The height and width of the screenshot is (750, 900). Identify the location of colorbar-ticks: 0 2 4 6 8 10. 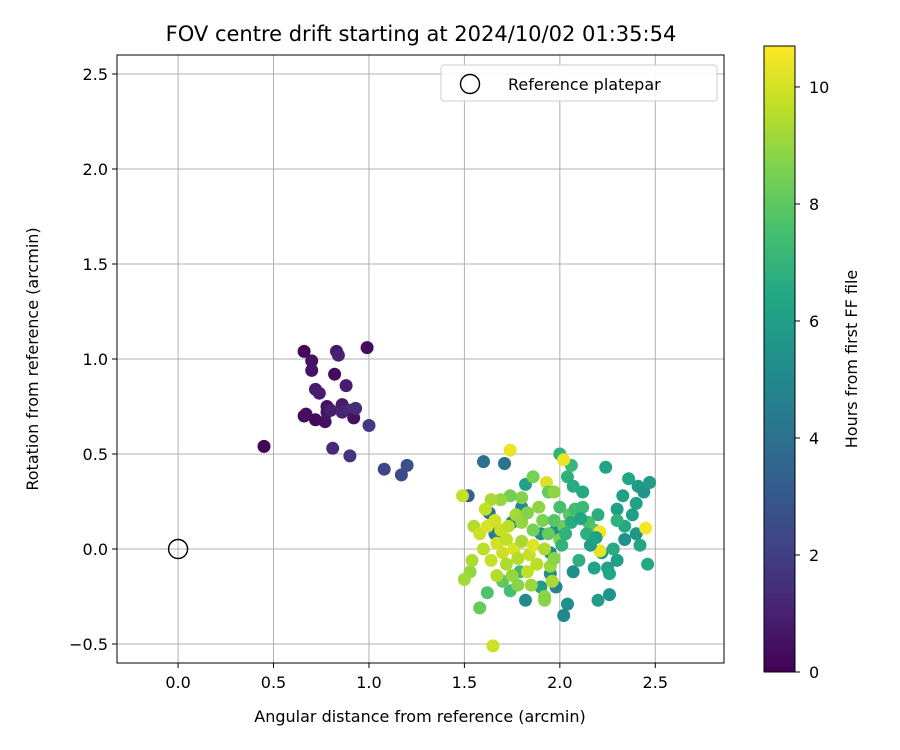
(812, 380).